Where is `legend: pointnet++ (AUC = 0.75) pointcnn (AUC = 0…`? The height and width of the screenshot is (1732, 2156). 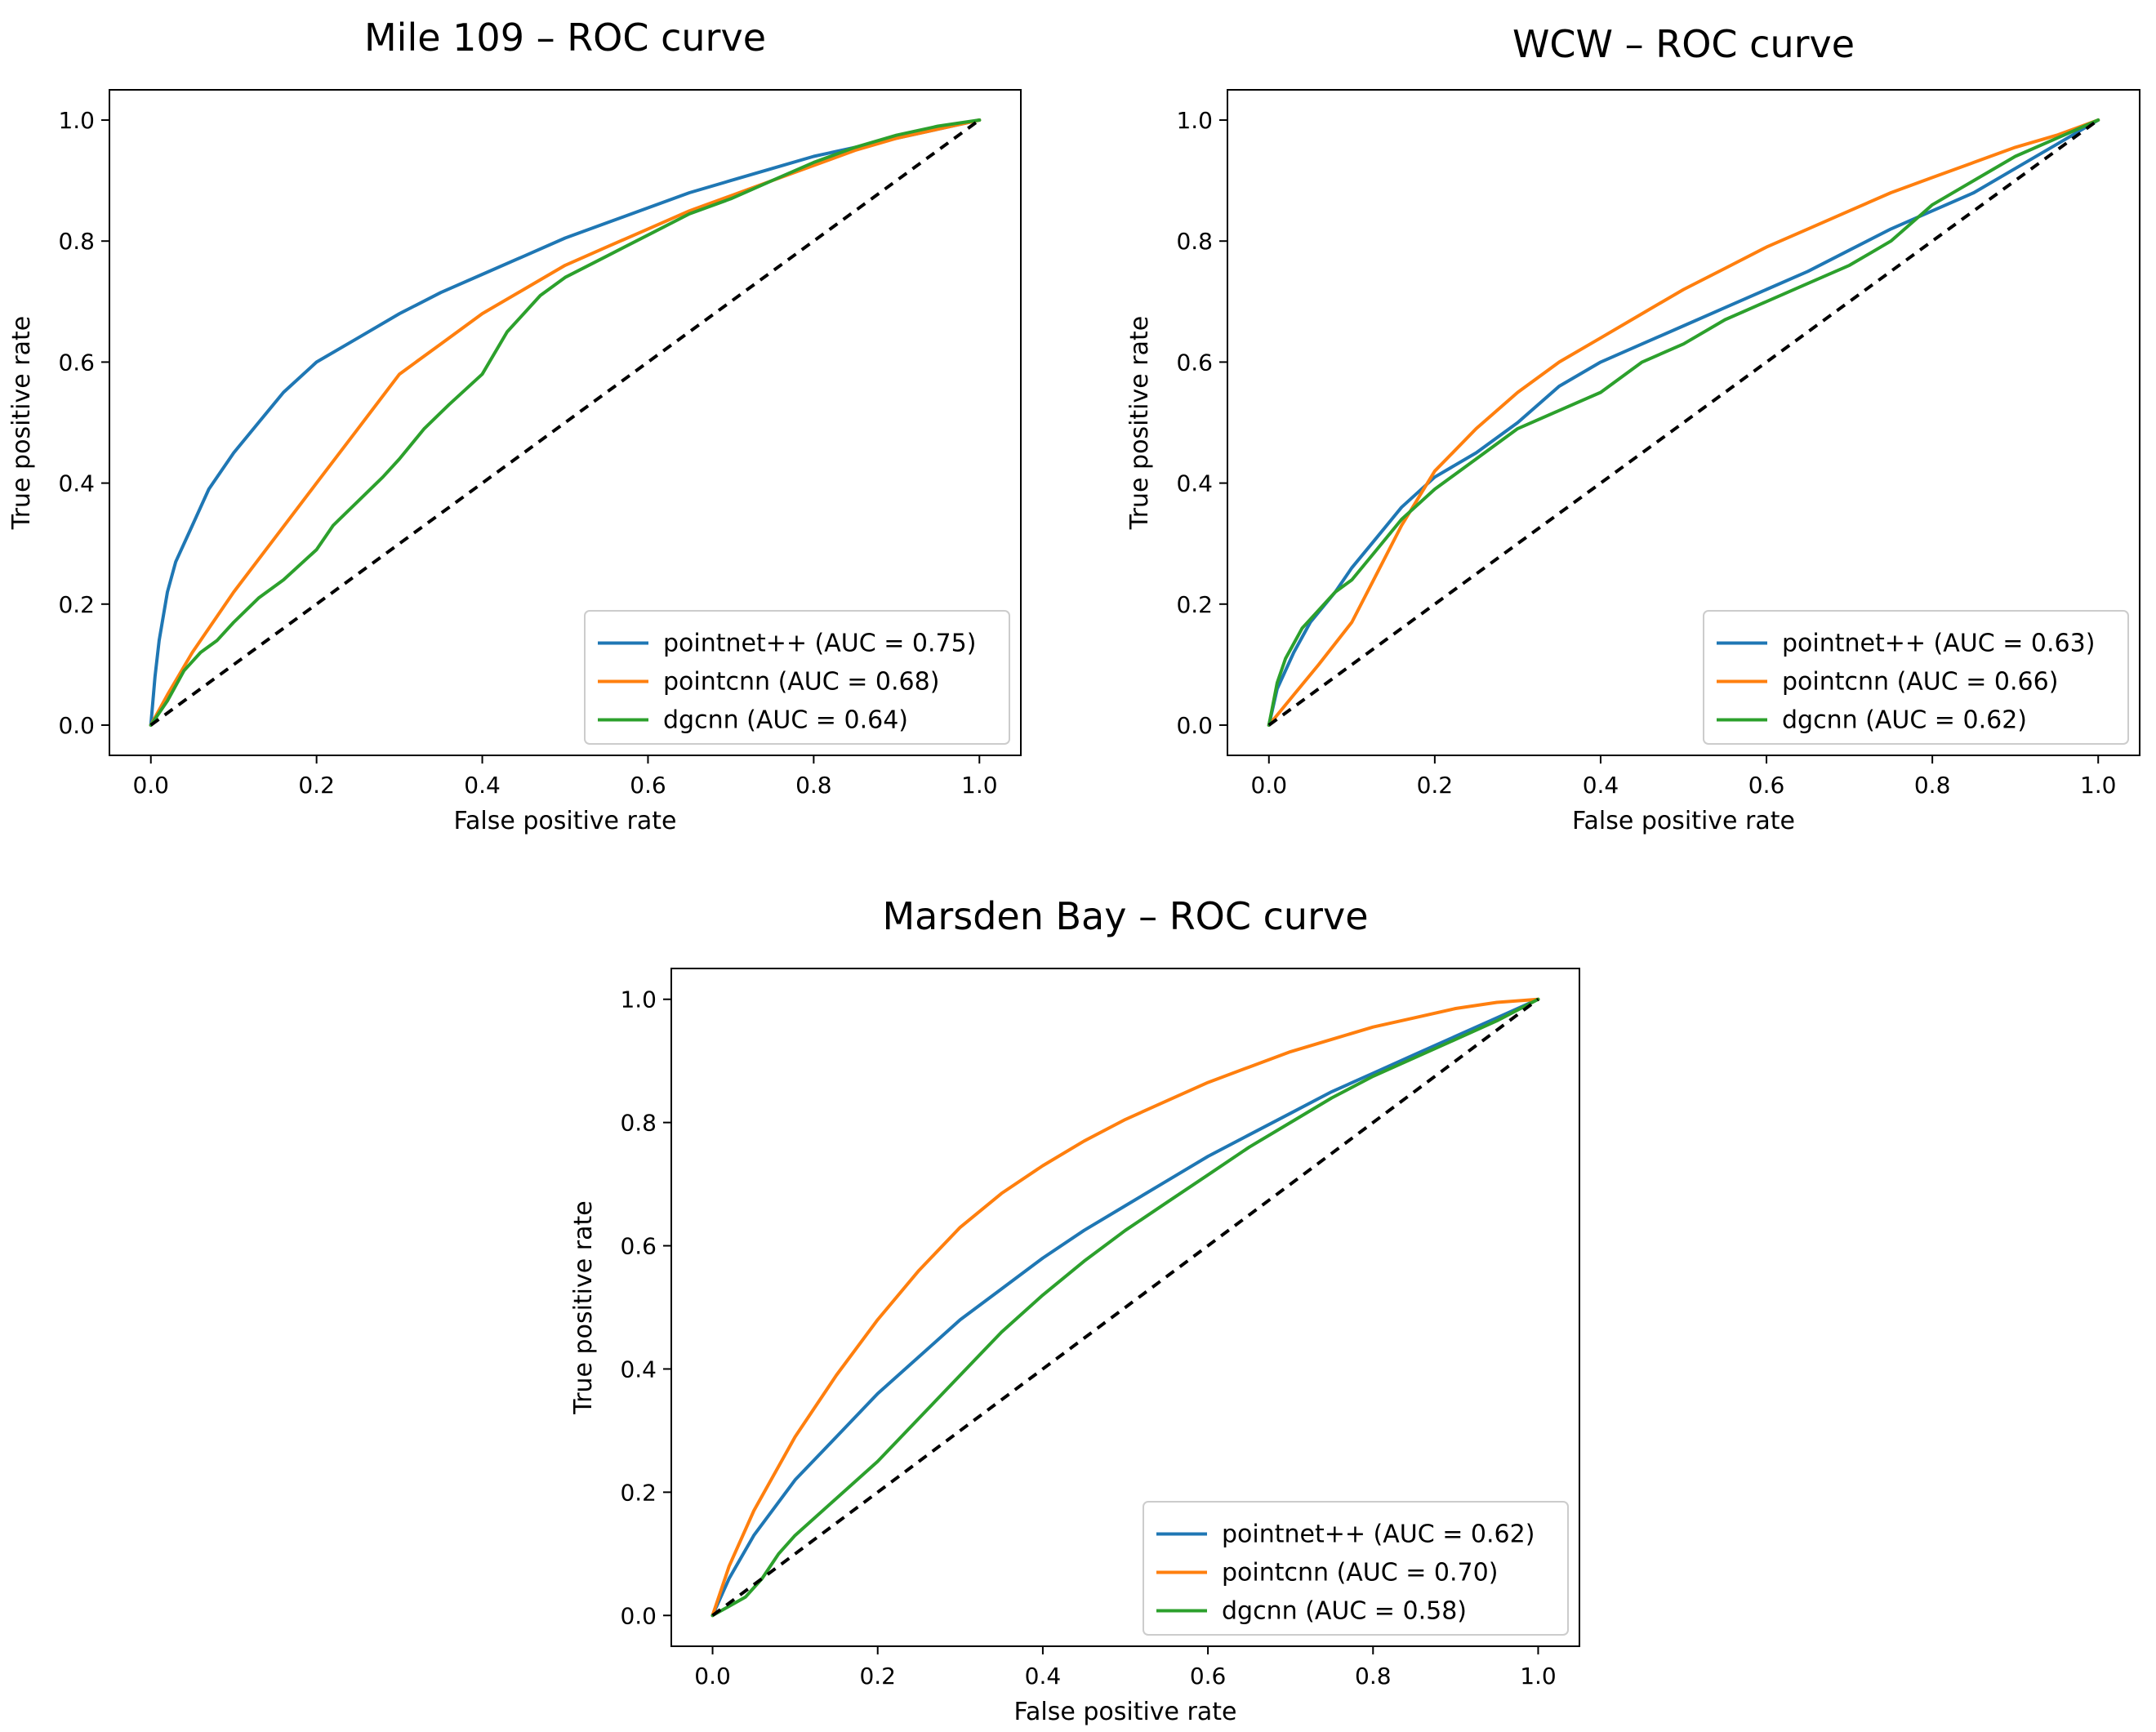 legend: pointnet++ (AUC = 0.75) pointcnn (AUC = 0… is located at coordinates (797, 677).